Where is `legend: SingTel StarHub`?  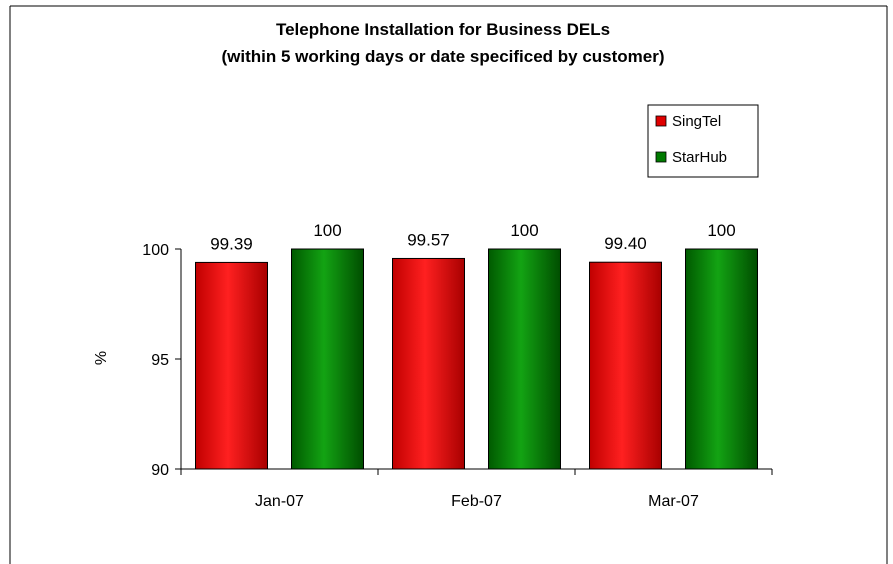
legend: SingTel StarHub is located at coordinates (703, 141).